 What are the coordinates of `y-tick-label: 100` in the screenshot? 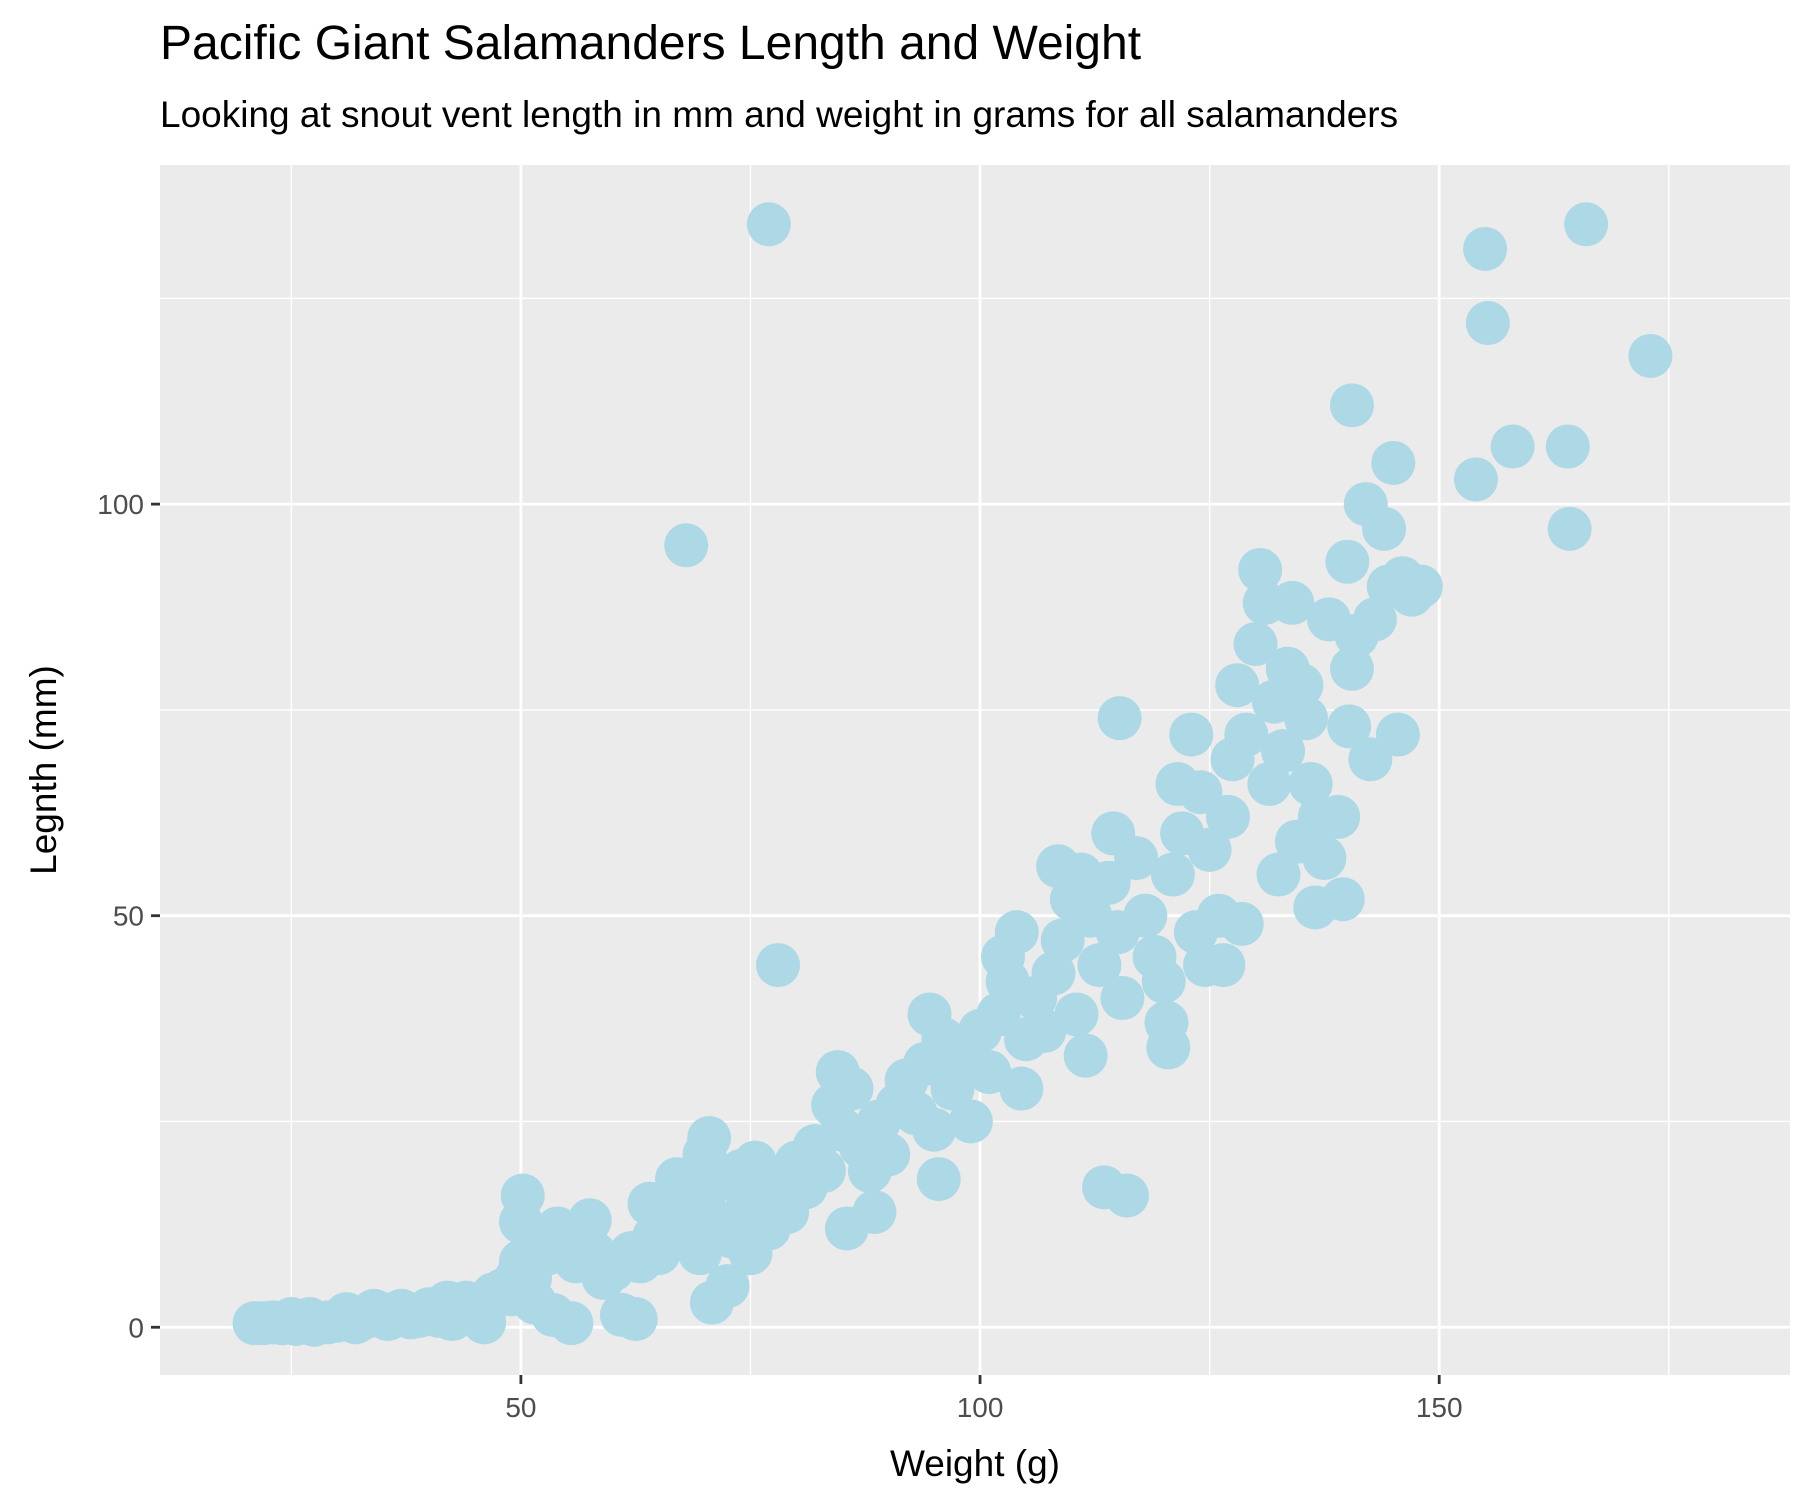 It's located at (120, 504).